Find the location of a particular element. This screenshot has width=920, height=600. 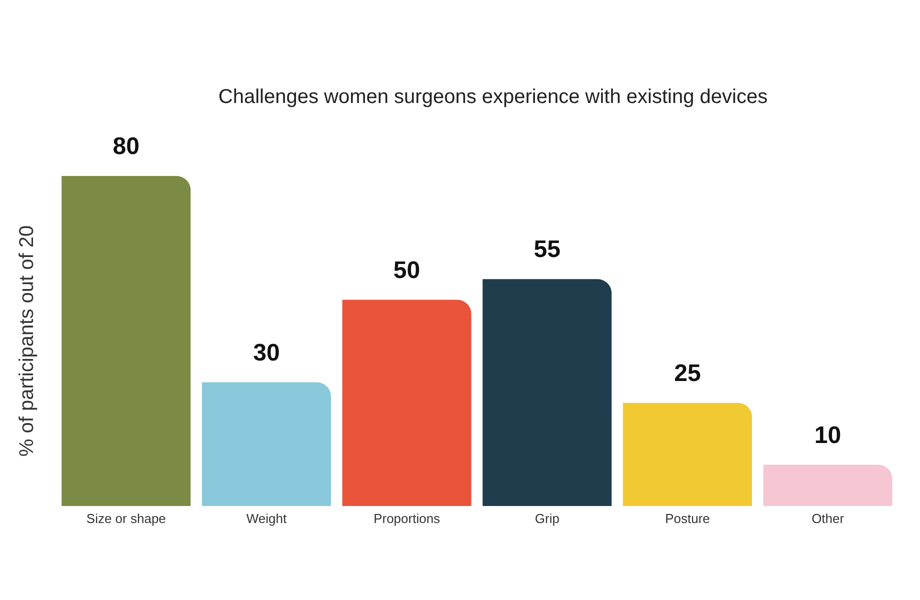

data-label: 10 is located at coordinates (828, 435).